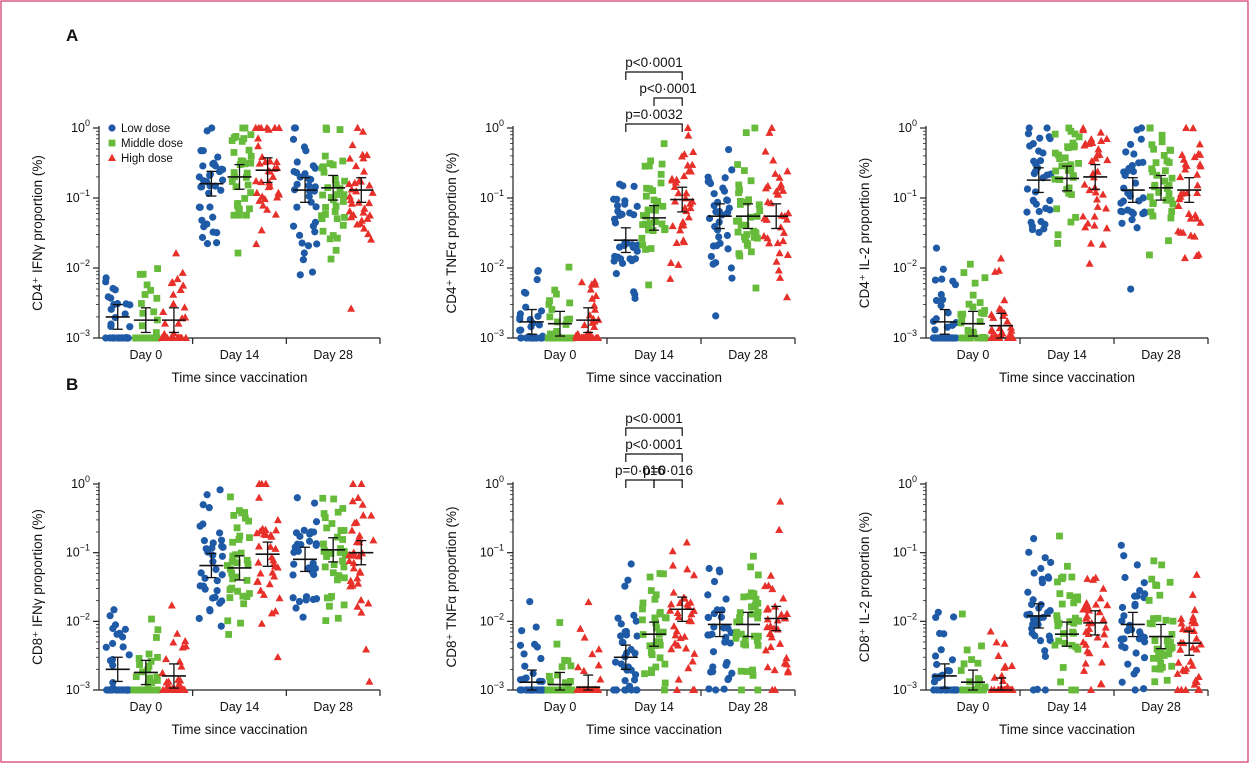  What do you see at coordinates (145, 129) in the screenshot?
I see `legend-label: Low dose` at bounding box center [145, 129].